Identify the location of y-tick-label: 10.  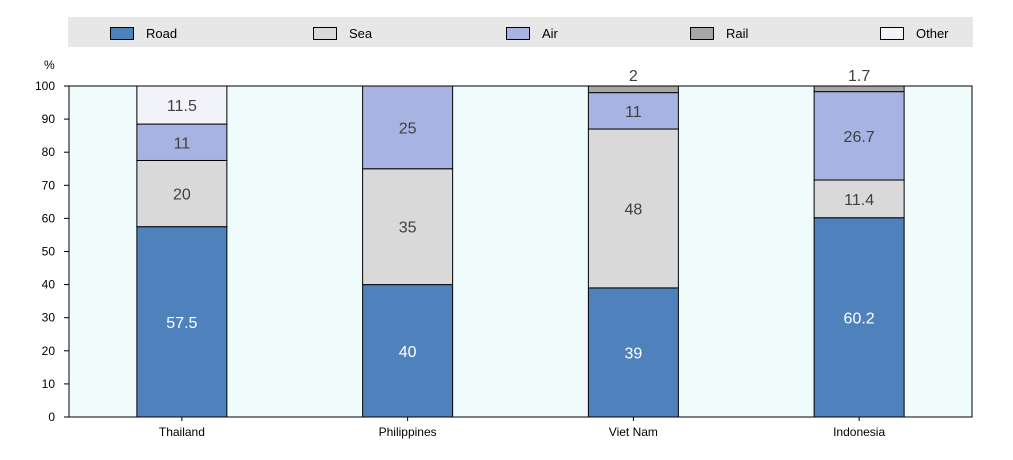
(49, 384).